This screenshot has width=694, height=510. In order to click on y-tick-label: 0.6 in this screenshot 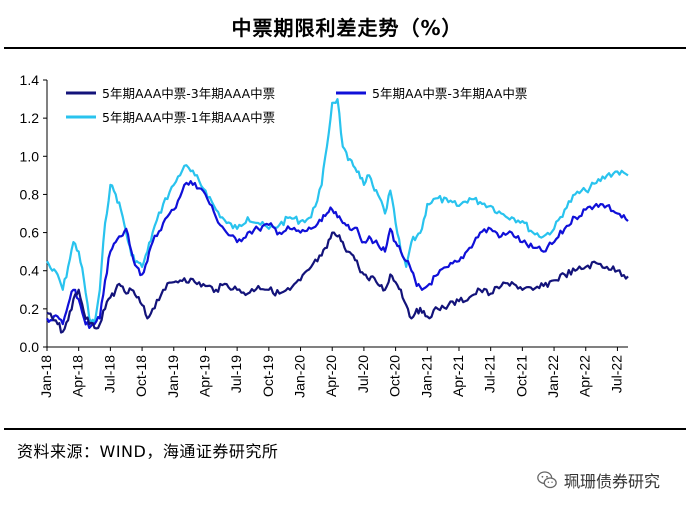, I will do `click(30, 233)`.